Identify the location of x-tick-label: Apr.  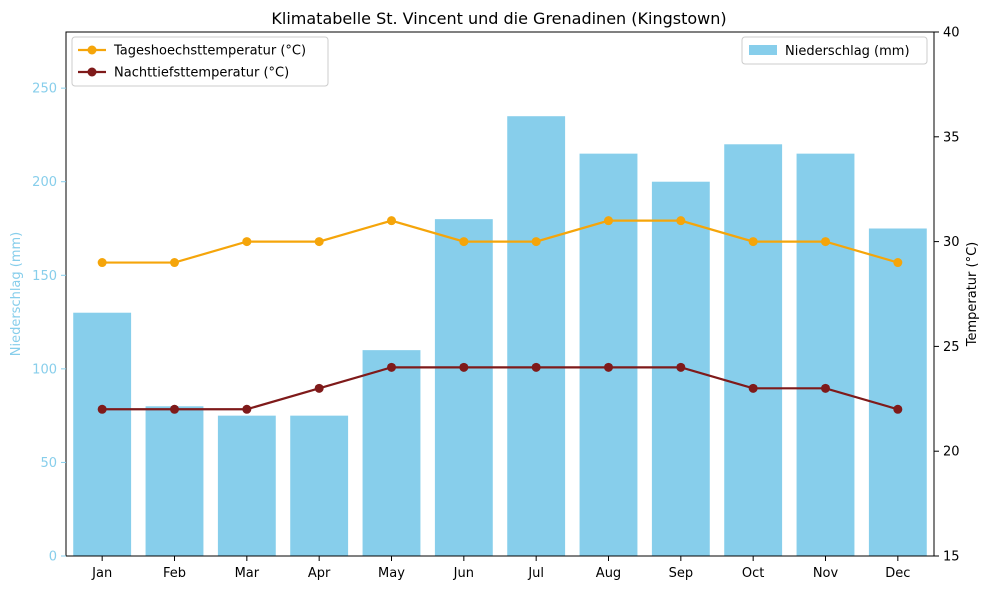
(319, 573).